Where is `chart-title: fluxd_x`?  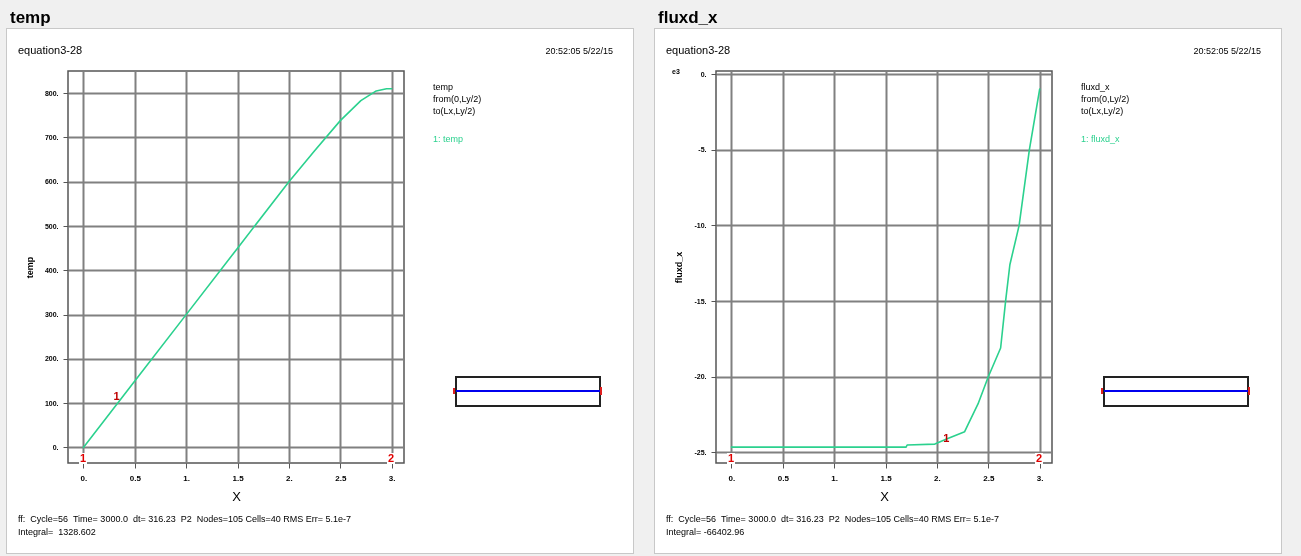 chart-title: fluxd_x is located at coordinates (688, 18).